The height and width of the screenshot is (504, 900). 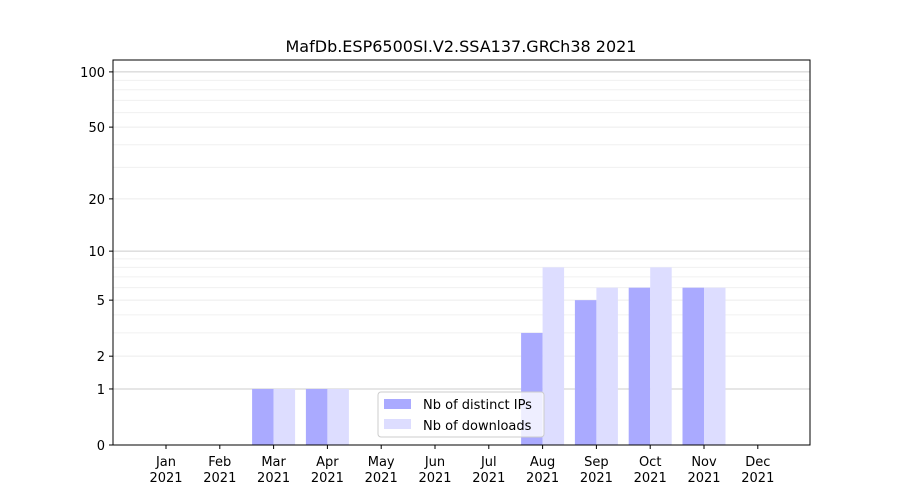 I want to click on y-axis: 0 1 2 5 10 20 50 100, so click(x=96, y=260).